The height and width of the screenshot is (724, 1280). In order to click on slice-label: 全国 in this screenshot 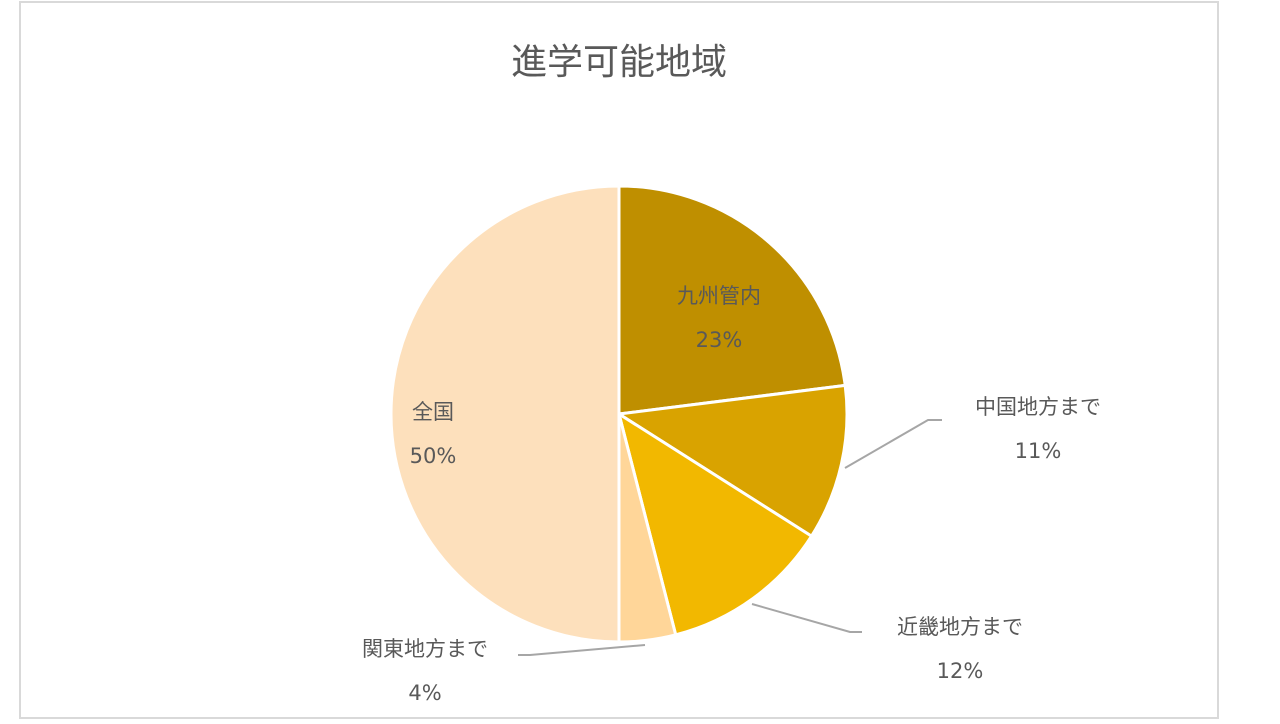, I will do `click(433, 412)`.